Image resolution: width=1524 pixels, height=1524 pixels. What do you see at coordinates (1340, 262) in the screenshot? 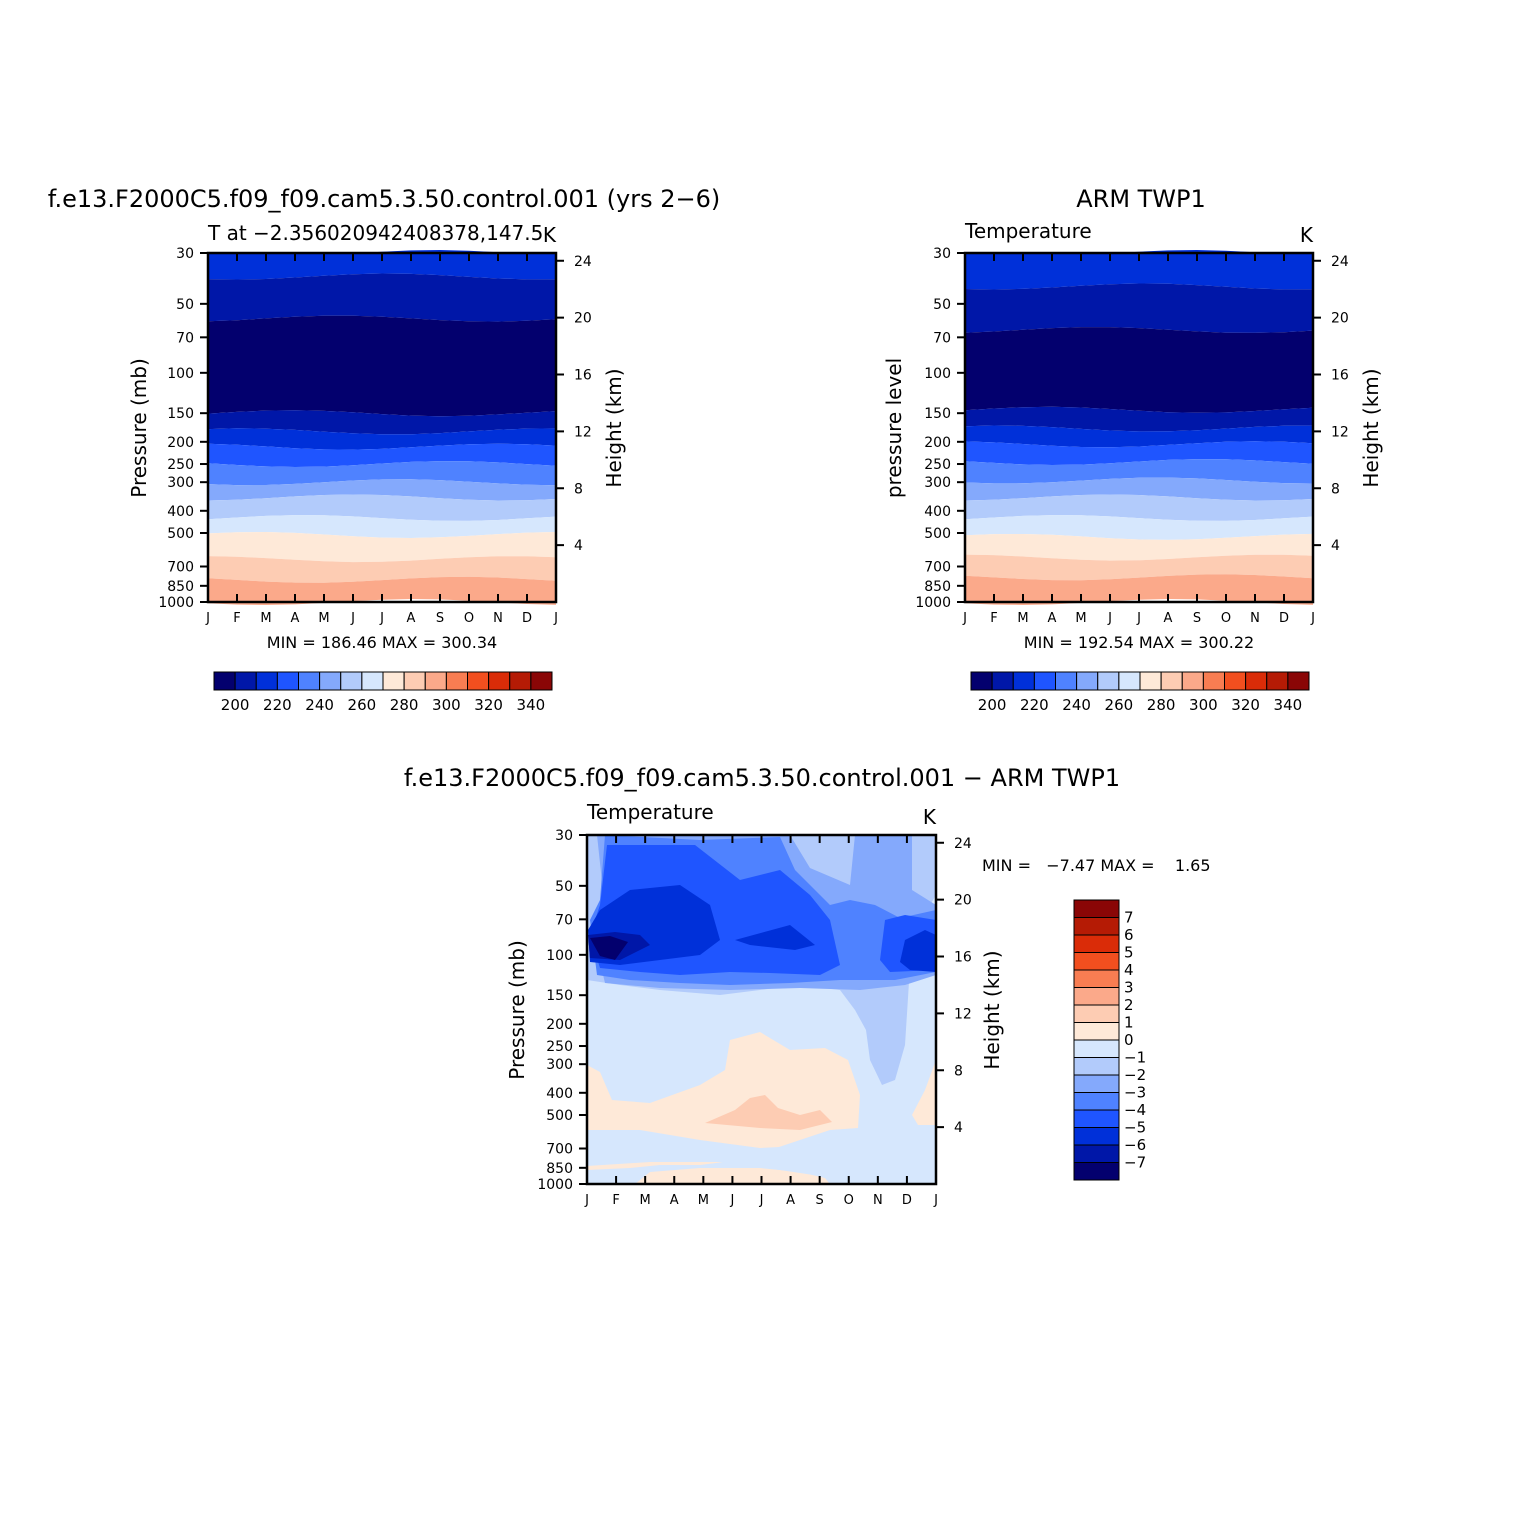
I see `y2-tick-label: 24` at bounding box center [1340, 262].